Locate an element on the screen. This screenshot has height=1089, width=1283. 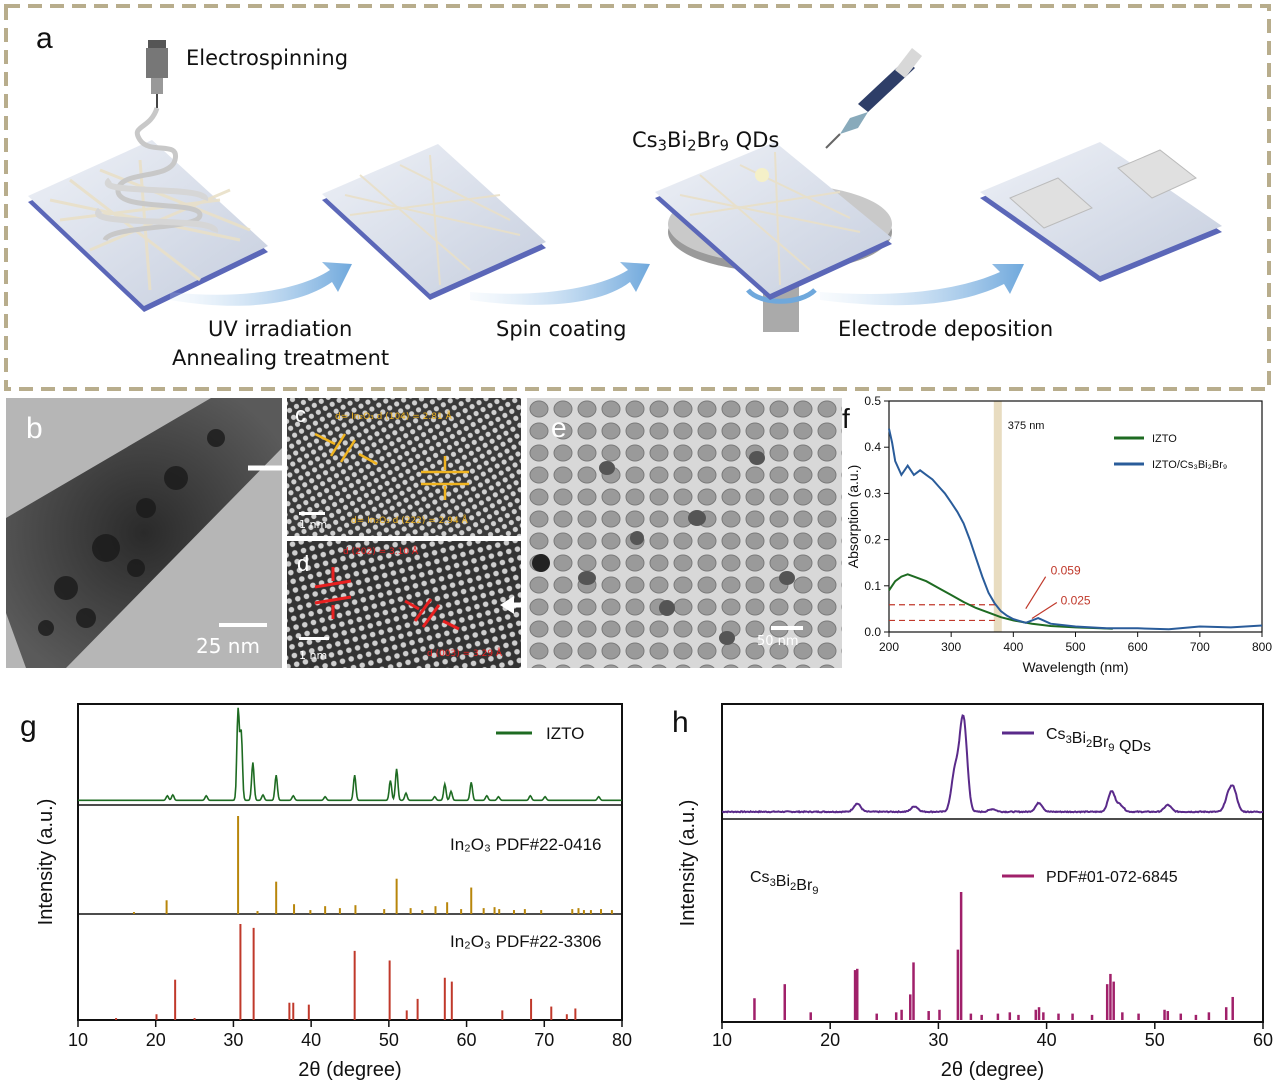
annot-text-0: 0.059 is located at coordinates (1066, 571).